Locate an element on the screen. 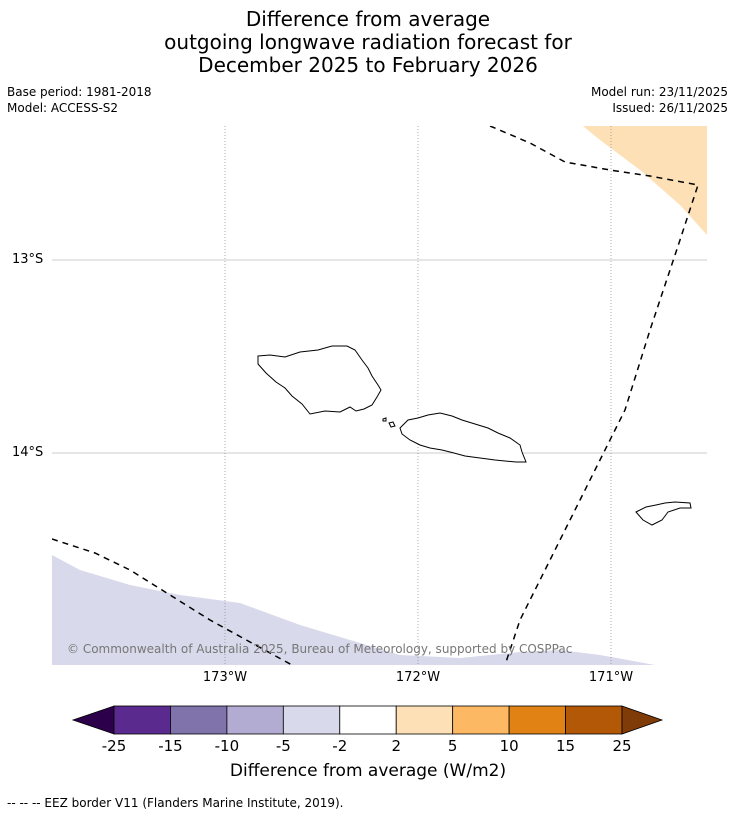 This screenshot has height=816, width=736. colorbar-tick-label: -2 is located at coordinates (340, 746).